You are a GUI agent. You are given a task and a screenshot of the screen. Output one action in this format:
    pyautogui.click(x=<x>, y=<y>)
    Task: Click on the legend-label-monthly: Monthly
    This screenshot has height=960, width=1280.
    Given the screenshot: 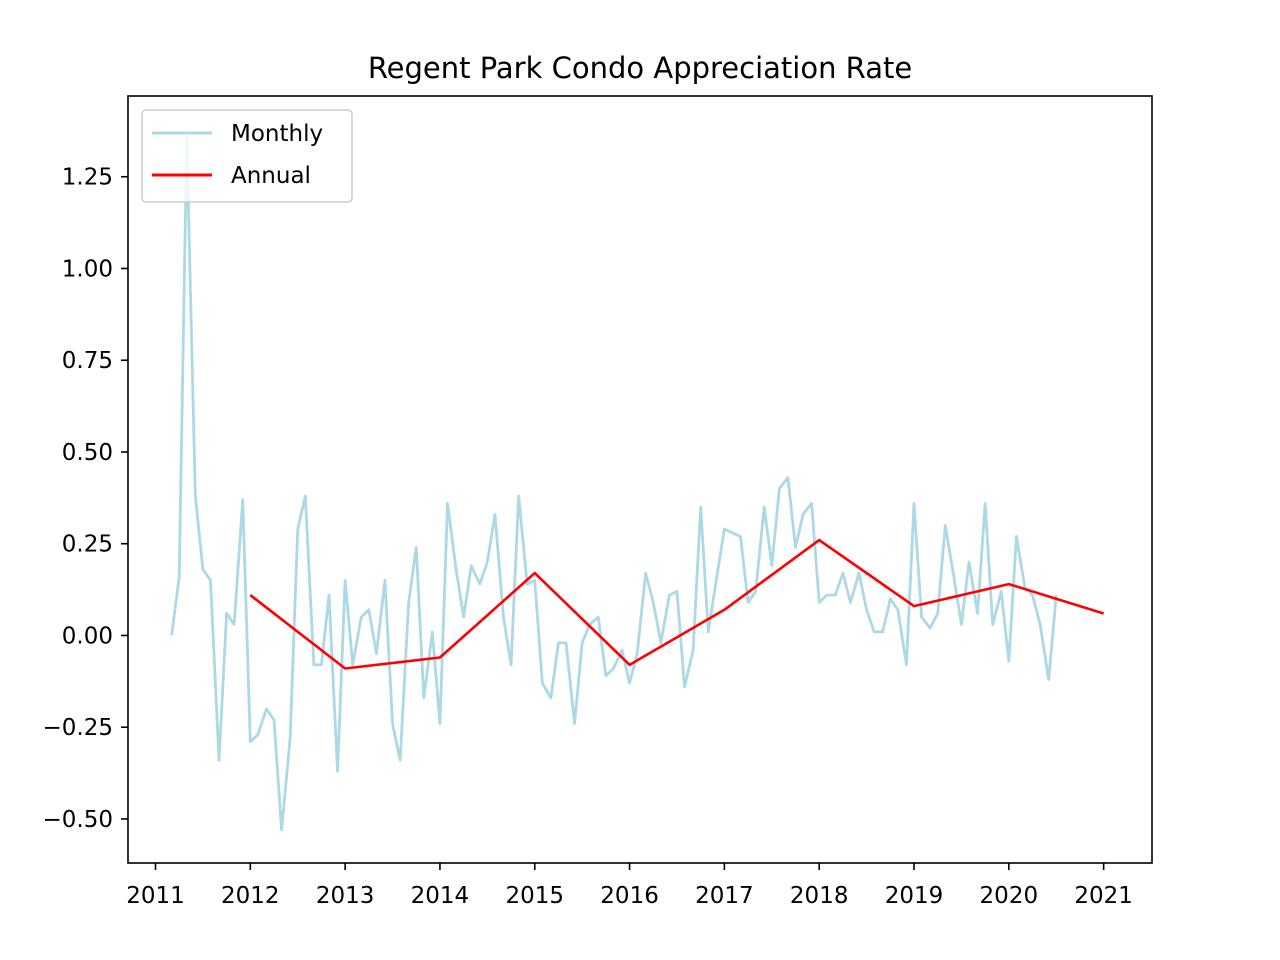 What is the action you would take?
    pyautogui.click(x=277, y=134)
    